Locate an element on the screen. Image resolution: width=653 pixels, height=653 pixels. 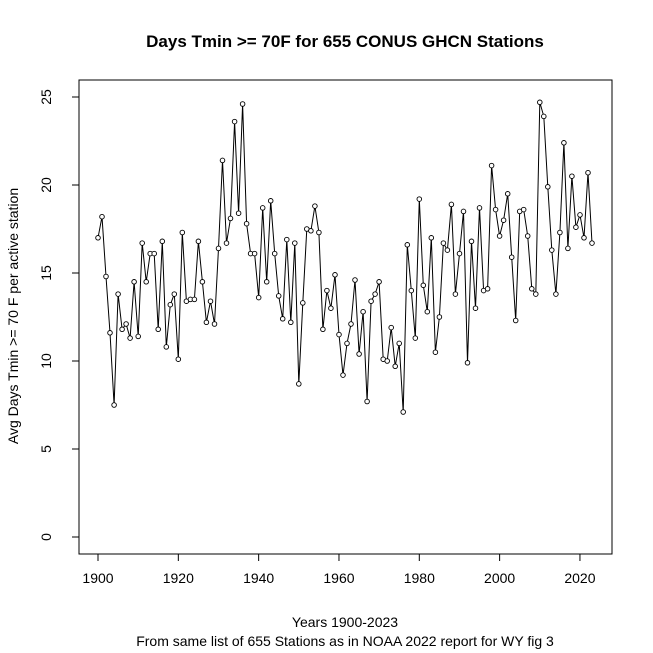
x-axis: 1900 1920 1940 1960 1980 2000 2020 is located at coordinates (339, 569).